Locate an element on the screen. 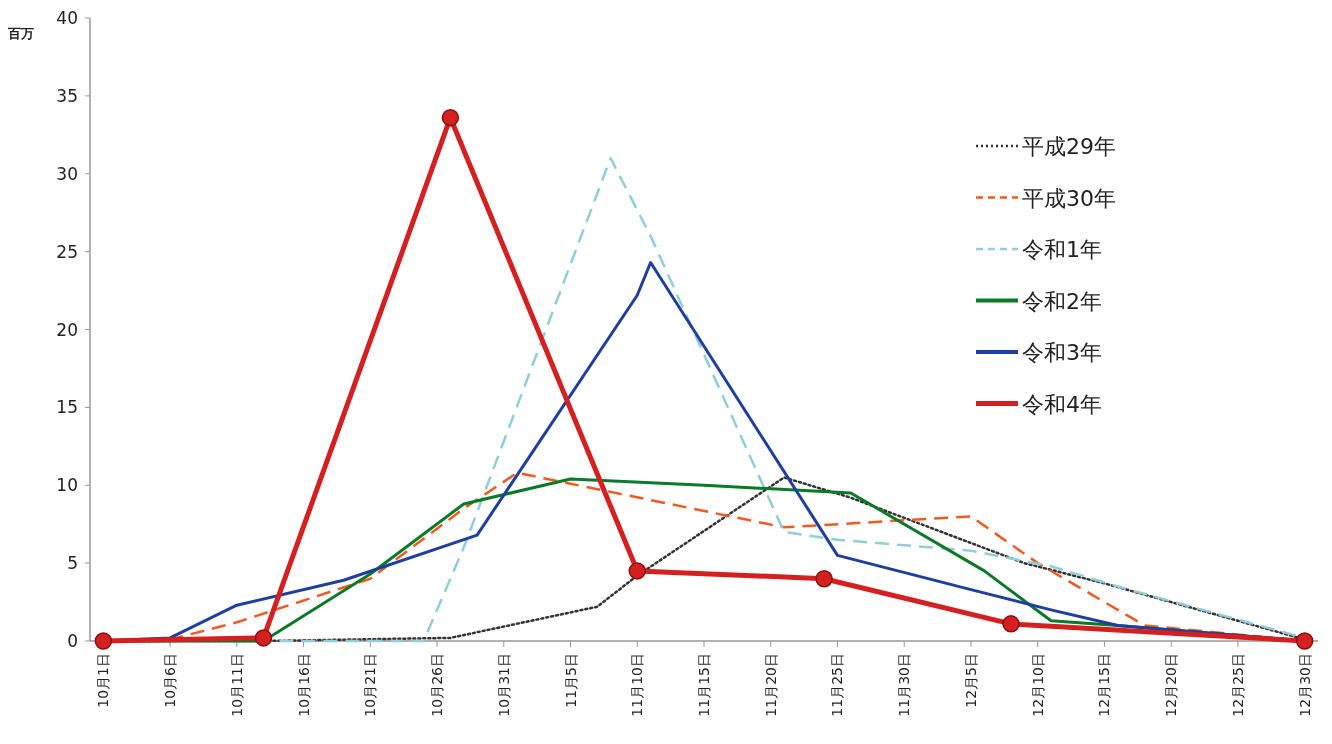 The image size is (1332, 744). x-tick-label: 12月10日 is located at coordinates (1037, 685).